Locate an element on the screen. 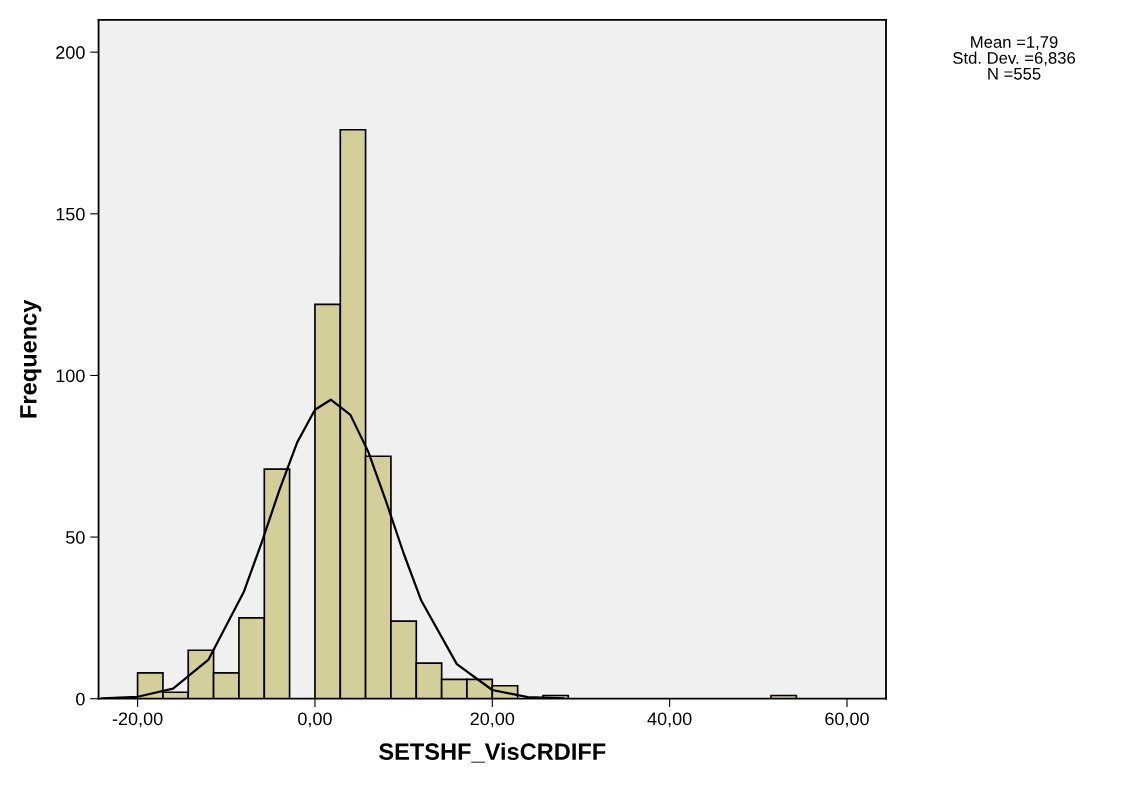  x-tick-label: 20,00 is located at coordinates (492, 720).